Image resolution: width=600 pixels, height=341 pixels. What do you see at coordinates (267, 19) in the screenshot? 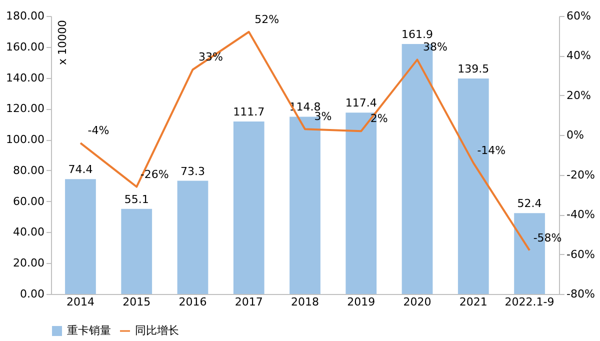
I see `data-label: 52%` at bounding box center [267, 19].